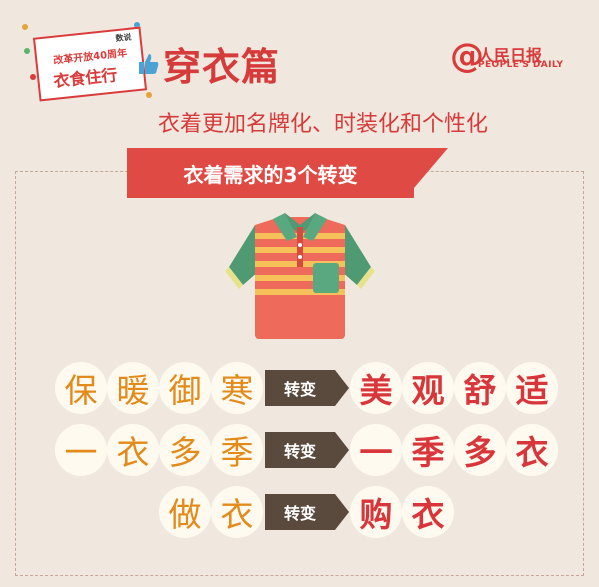 Image resolution: width=599 pixels, height=587 pixels. What do you see at coordinates (85, 78) in the screenshot?
I see `badge-line2: 衣食住行` at bounding box center [85, 78].